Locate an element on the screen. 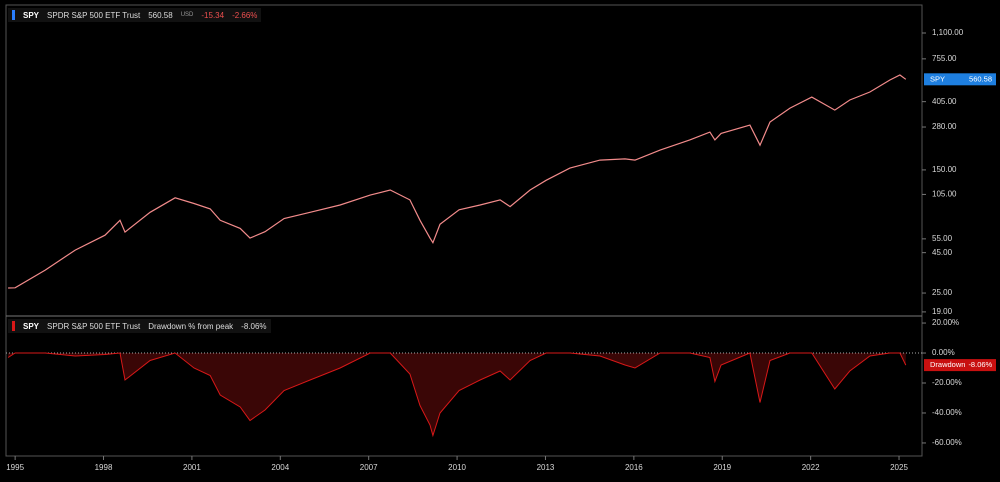 The image size is (1000, 482). x-tick-label: 1995 is located at coordinates (15, 467).